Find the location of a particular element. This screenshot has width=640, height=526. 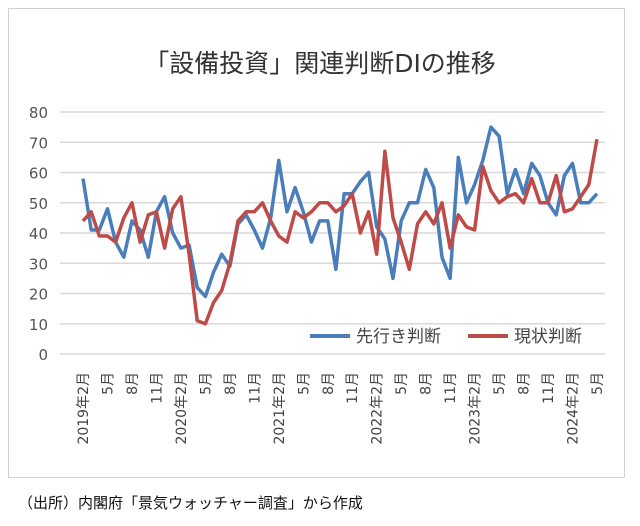

y-tick-label: 10 is located at coordinates (38, 325).